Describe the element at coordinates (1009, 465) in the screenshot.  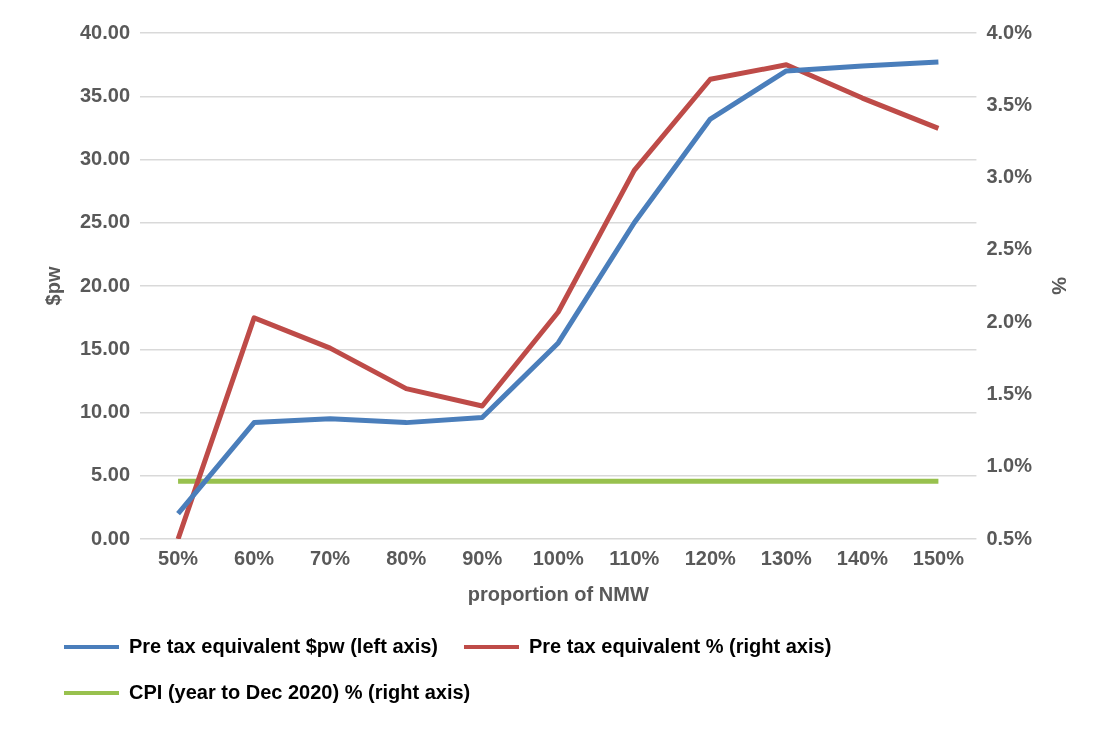
I see `y2-tick-label: 1.0%` at that location.